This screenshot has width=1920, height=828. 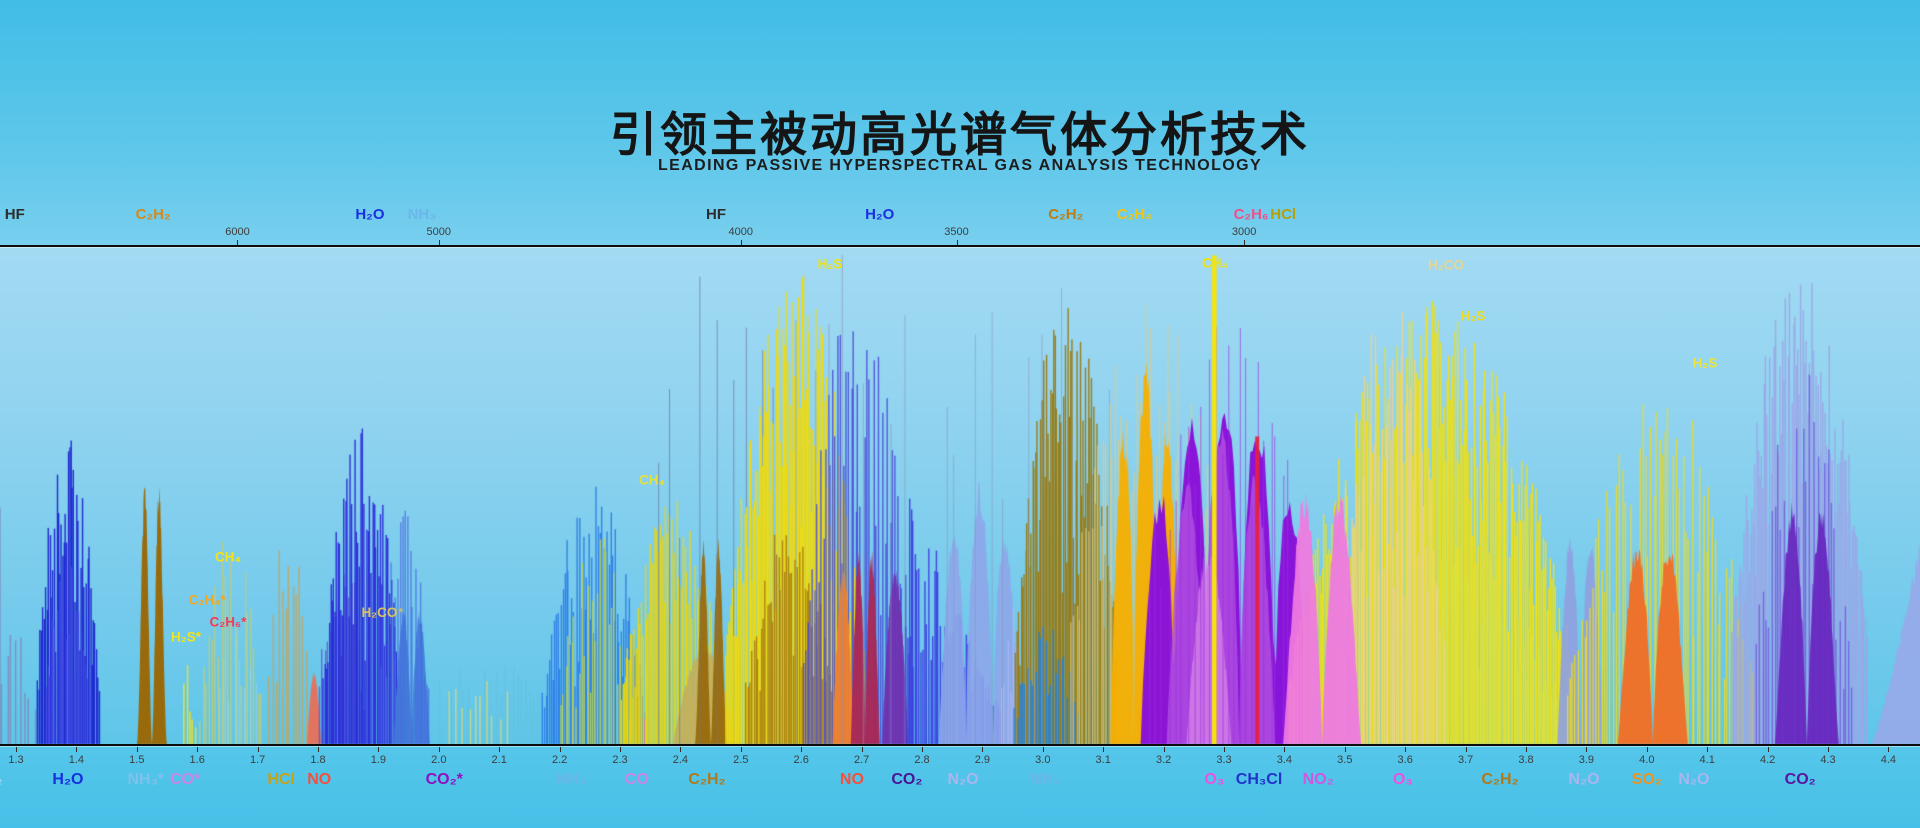 What do you see at coordinates (76, 760) in the screenshot?
I see `wavelength-tick-label: 1.4` at bounding box center [76, 760].